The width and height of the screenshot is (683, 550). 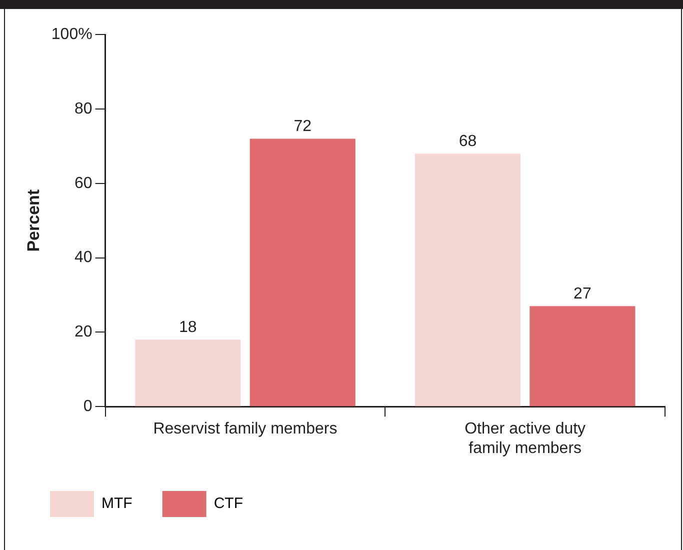 What do you see at coordinates (33, 220) in the screenshot?
I see `y-axis-title: Percent` at bounding box center [33, 220].